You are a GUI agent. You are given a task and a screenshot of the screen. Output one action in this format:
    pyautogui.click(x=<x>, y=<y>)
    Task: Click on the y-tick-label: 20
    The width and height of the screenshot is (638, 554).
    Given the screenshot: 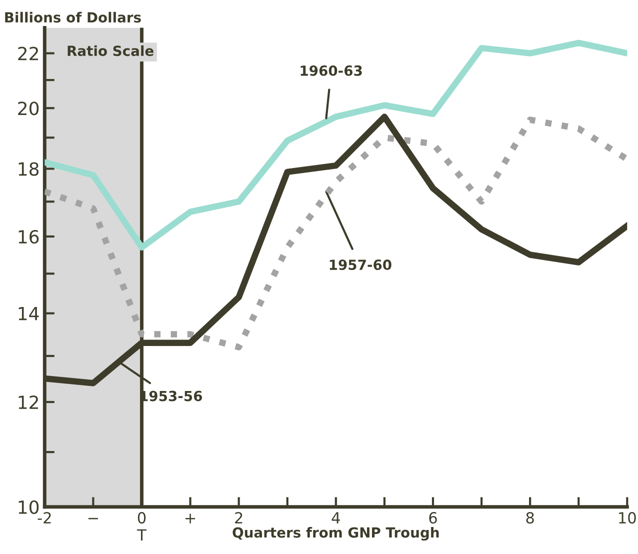 What is the action you would take?
    pyautogui.click(x=28, y=109)
    